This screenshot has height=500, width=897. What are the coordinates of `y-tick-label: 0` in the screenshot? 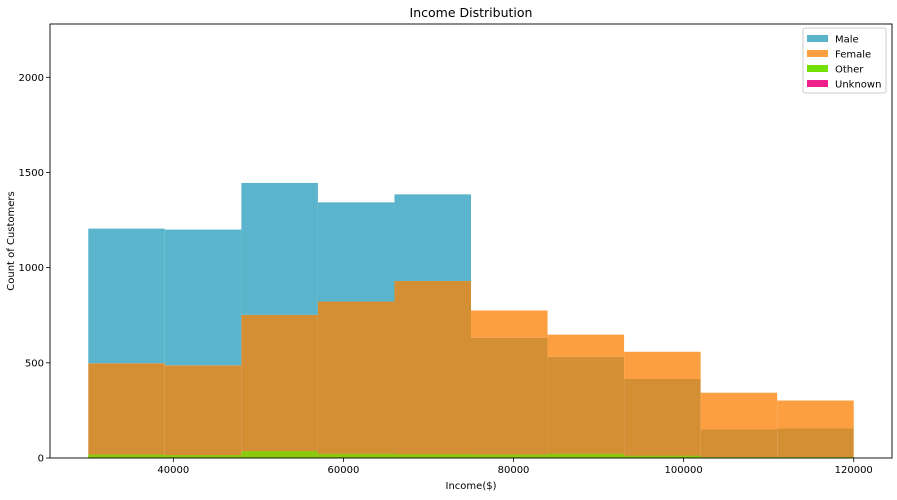 It's located at (41, 459).